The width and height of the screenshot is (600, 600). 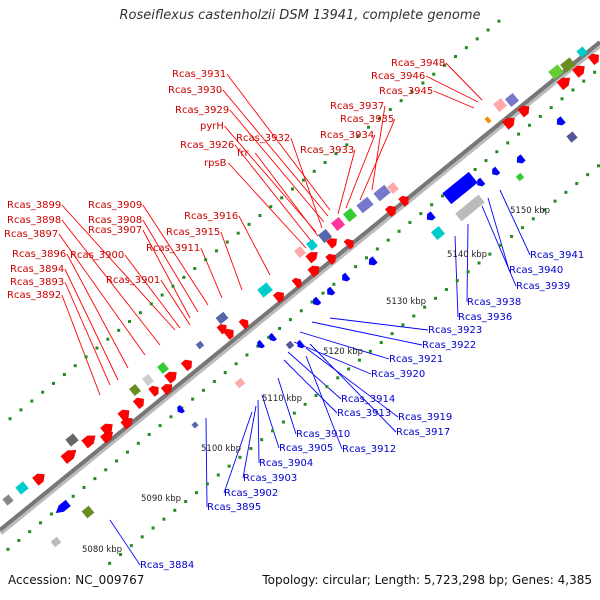 What do you see at coordinates (323, 434) in the screenshot?
I see `gene-label-reverse: Rcas_3910` at bounding box center [323, 434].